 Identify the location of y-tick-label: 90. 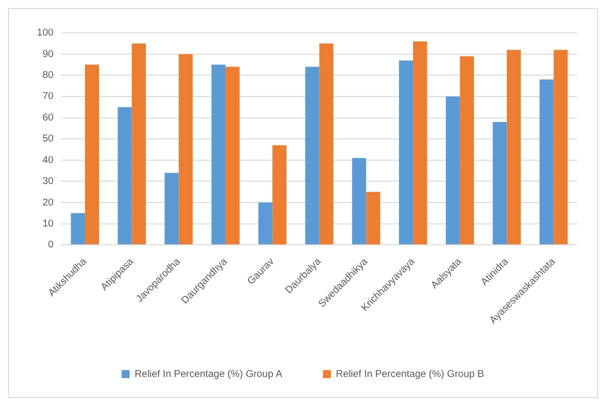
(48, 54).